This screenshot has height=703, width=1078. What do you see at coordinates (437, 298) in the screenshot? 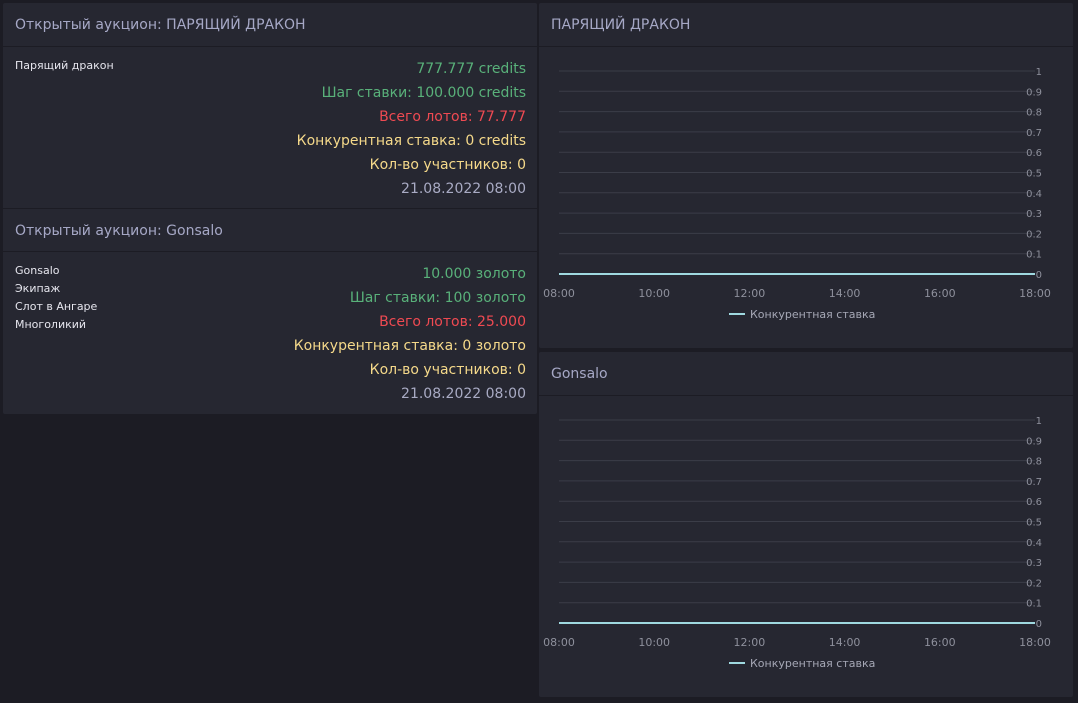
I see `auction-bid-step: Шаг ставки: 100 золото` at bounding box center [437, 298].